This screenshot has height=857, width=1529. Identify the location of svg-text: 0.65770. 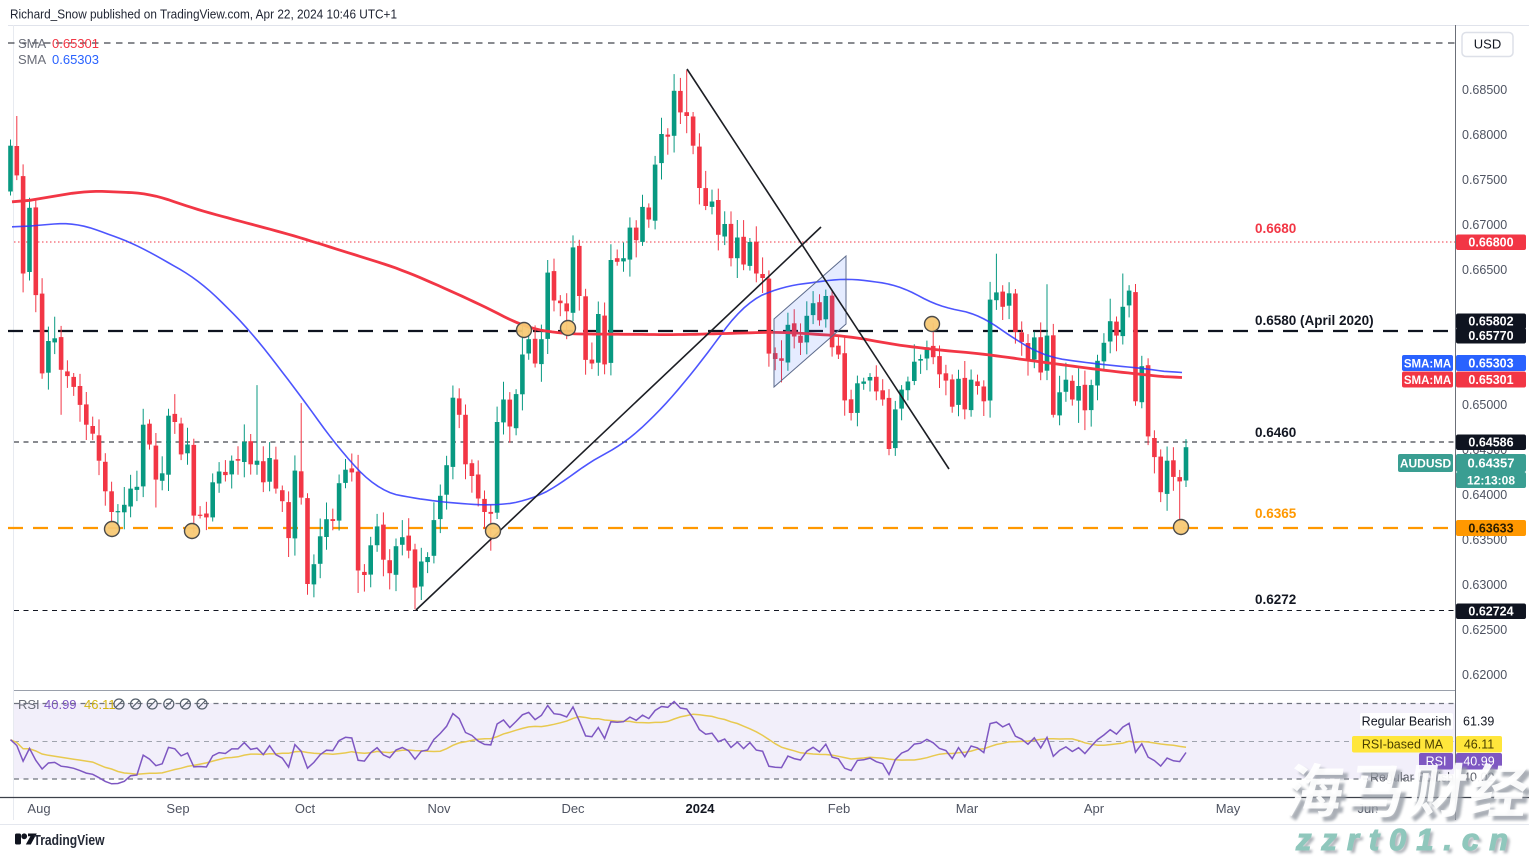
(1490, 336).